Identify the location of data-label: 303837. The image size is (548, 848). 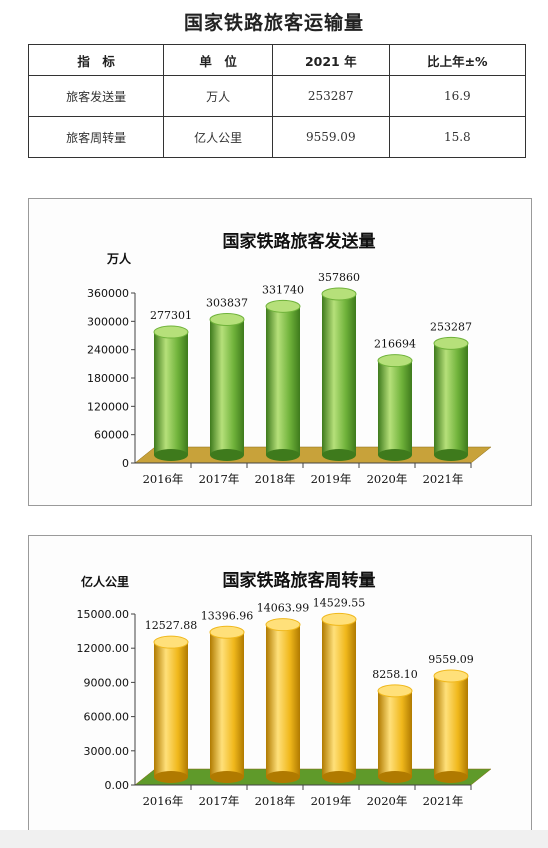
(227, 303).